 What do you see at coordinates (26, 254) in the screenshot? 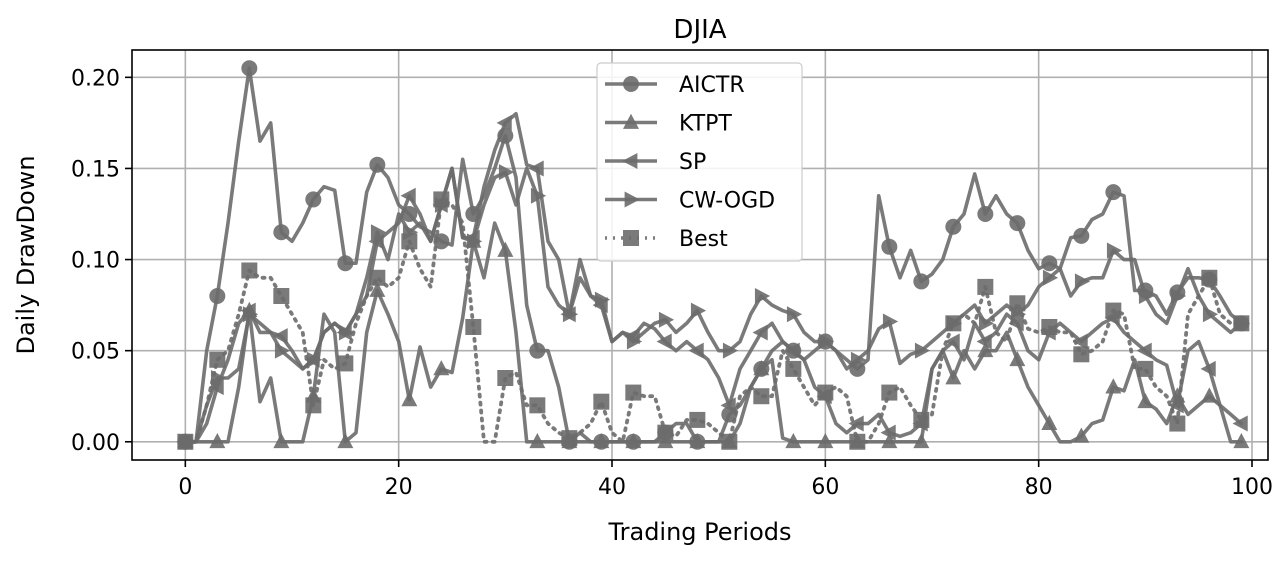
I see `y-axis-label: Daily DrawDown` at bounding box center [26, 254].